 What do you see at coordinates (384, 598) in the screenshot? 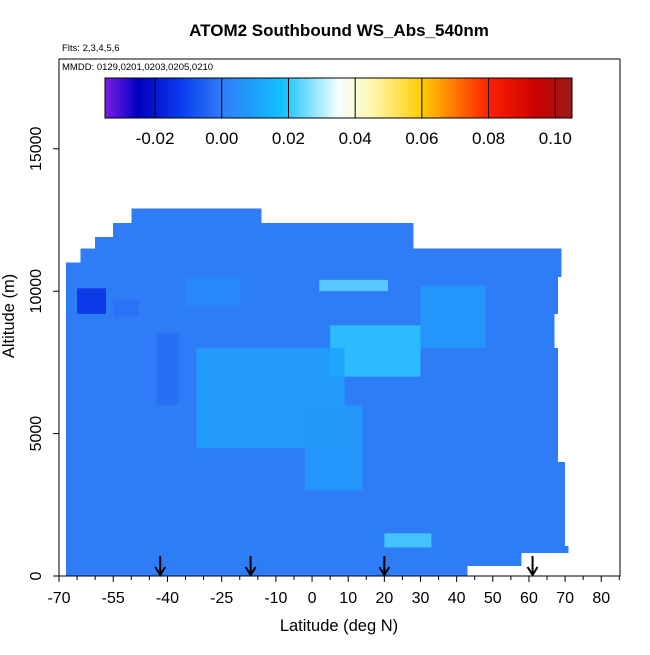
I see `x-tick-label: 20` at bounding box center [384, 598].